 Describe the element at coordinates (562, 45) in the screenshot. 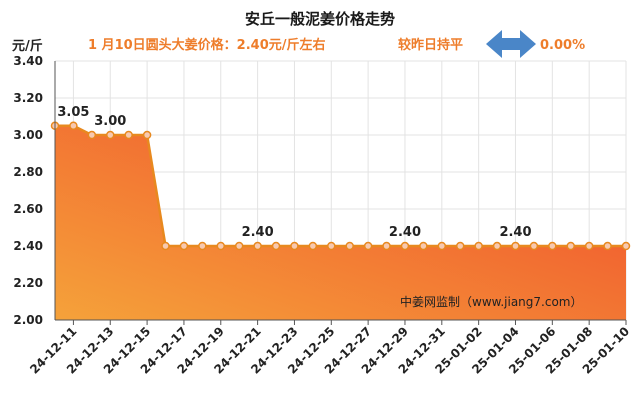

I see `change-percent: 0.00%` at that location.